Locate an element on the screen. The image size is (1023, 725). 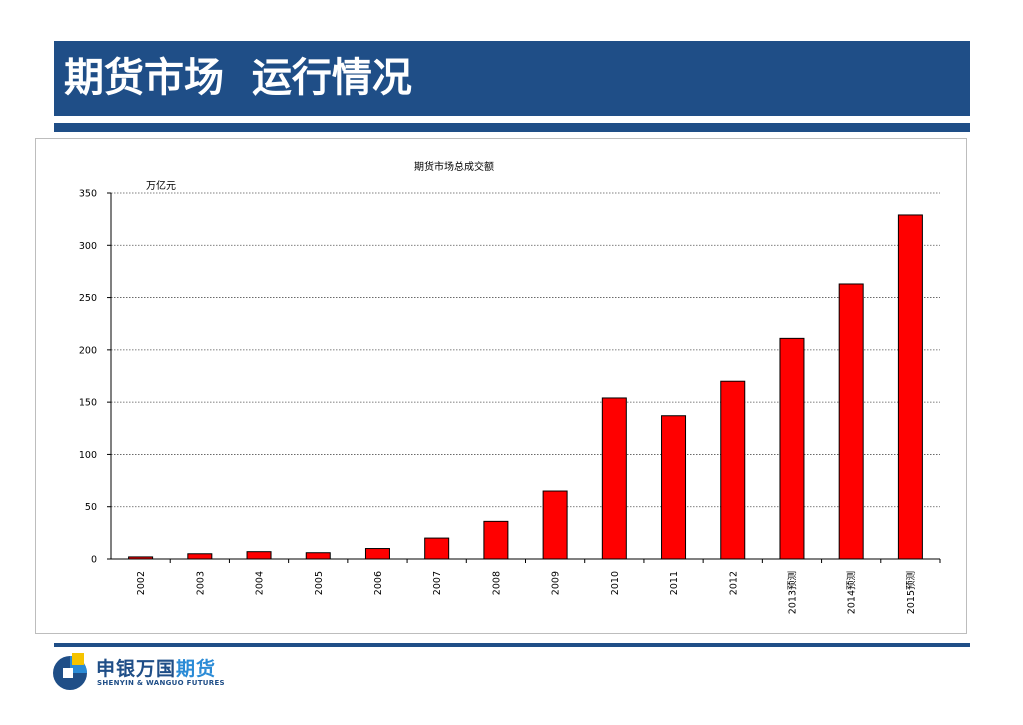
company-logo: 申银万国期货 SHENYIN & WANGUO FUTURES is located at coordinates (152, 672).